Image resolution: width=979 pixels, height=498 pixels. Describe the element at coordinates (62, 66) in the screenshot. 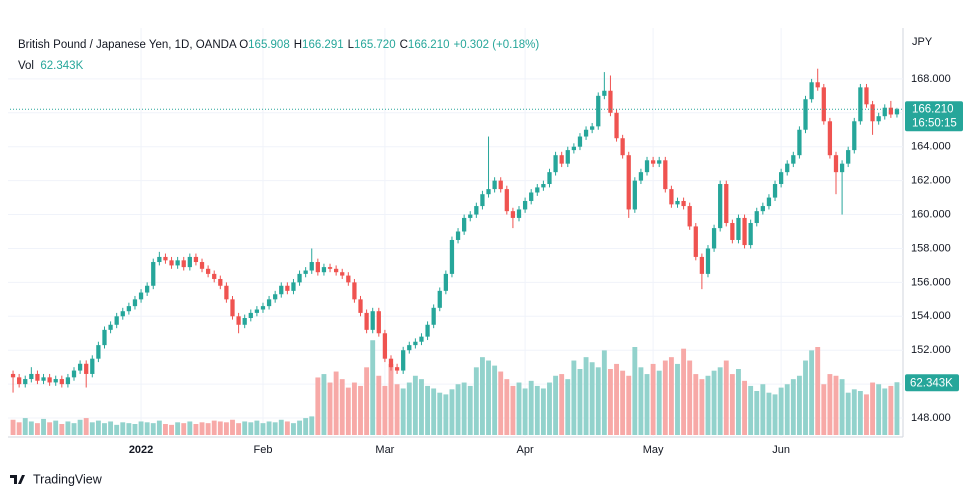

I see `vol-value: 62.343K` at that location.